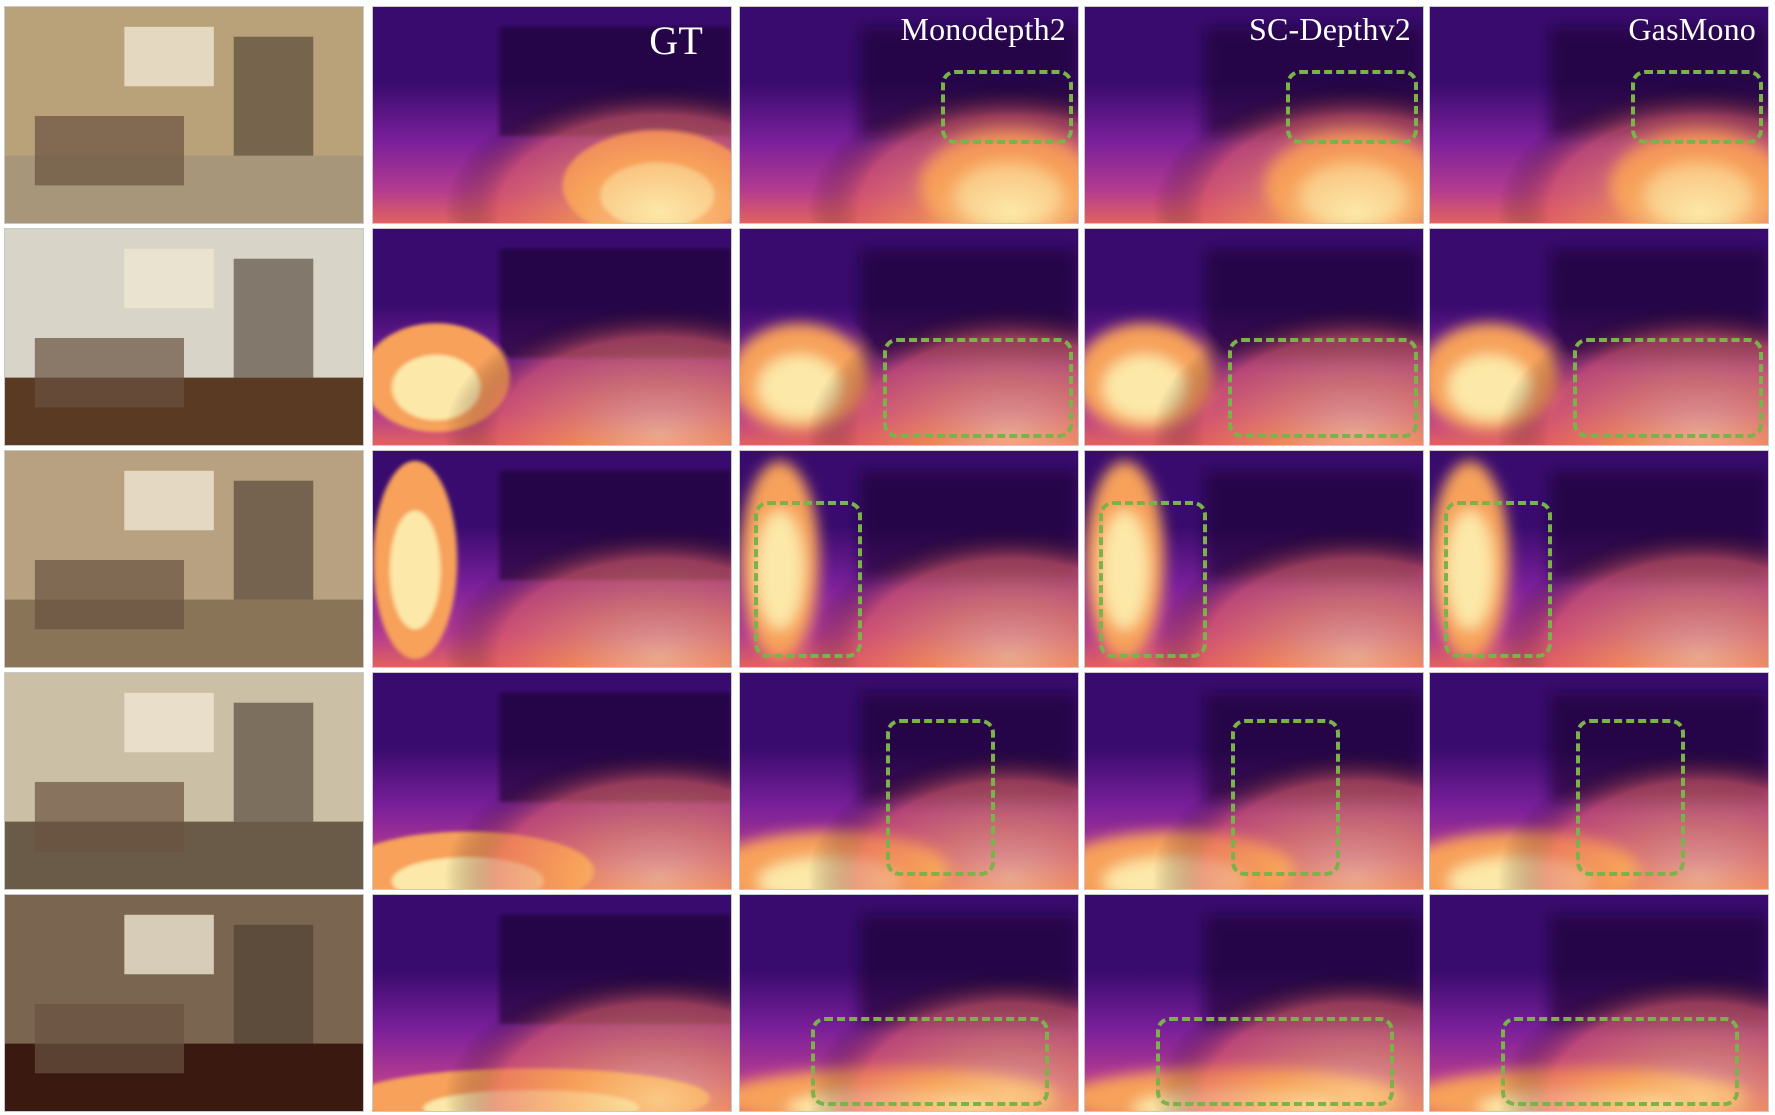 The width and height of the screenshot is (1775, 1115). Describe the element at coordinates (552, 559) in the screenshot. I see `cell-row3-gt` at that location.